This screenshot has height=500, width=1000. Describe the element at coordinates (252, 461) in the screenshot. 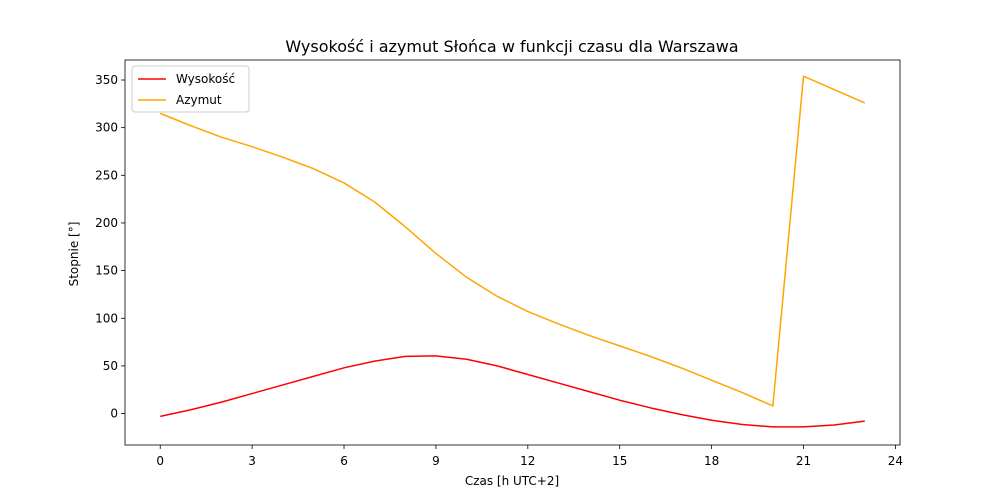

I see `x-tick-label: 3` at that location.